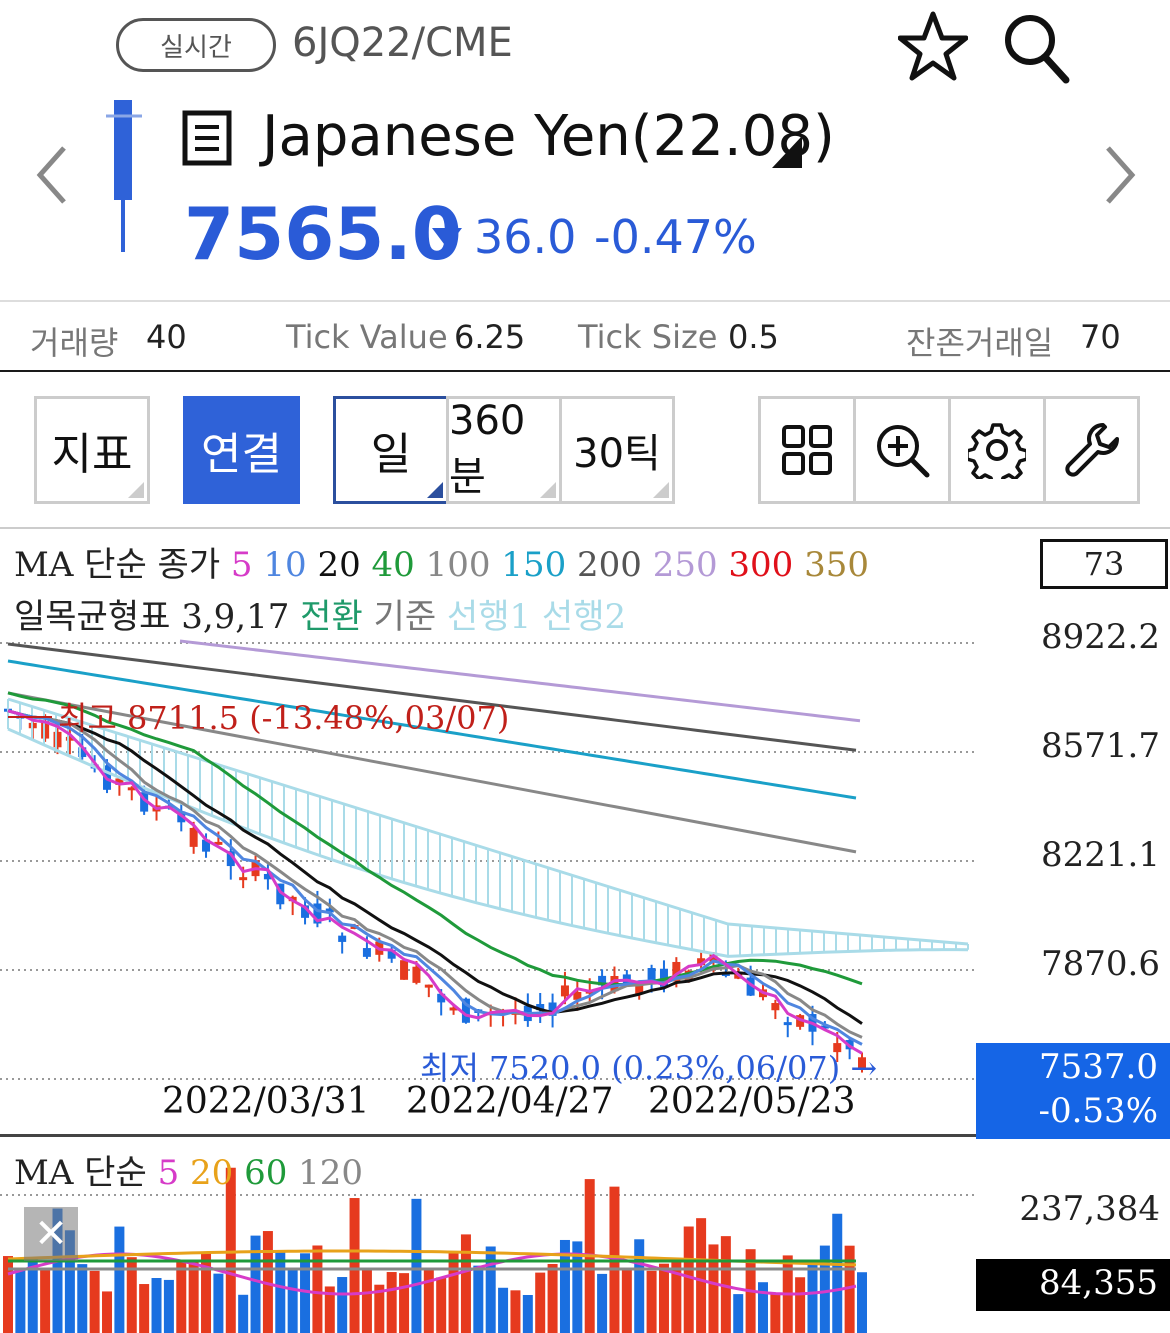 The width and height of the screenshot is (1170, 1333). Describe the element at coordinates (92, 450) in the screenshot. I see `indicator-button: 지표` at that location.